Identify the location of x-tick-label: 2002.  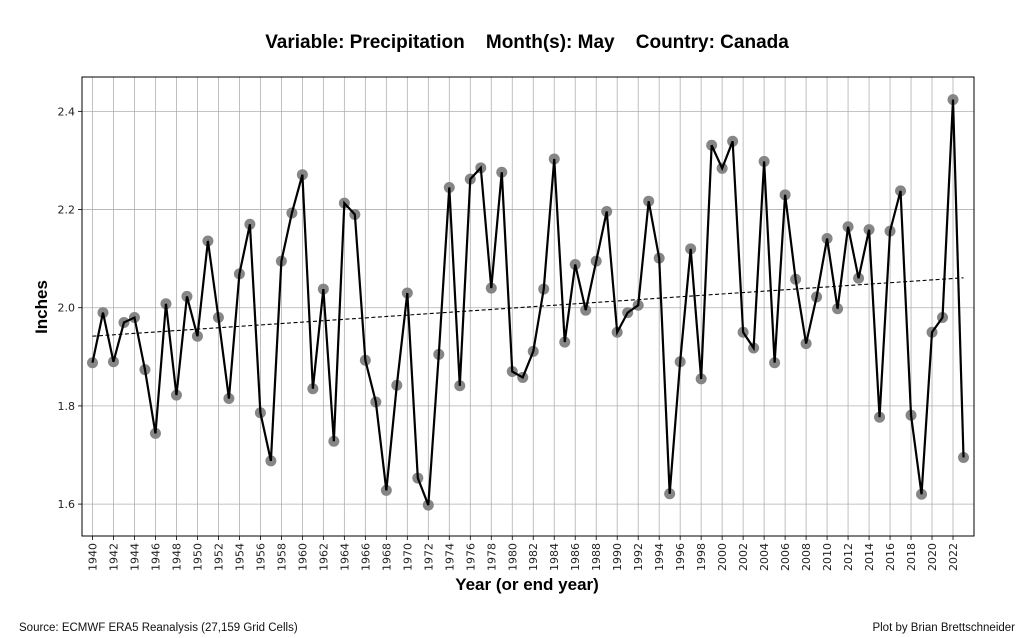
(743, 557).